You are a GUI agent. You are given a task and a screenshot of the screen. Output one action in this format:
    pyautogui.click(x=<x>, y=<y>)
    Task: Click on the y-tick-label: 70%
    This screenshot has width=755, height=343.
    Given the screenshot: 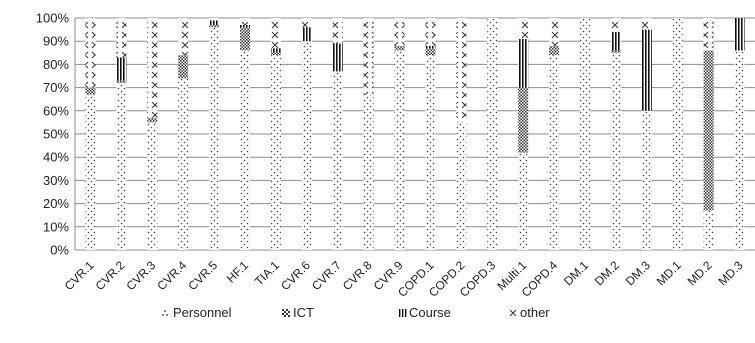 What is the action you would take?
    pyautogui.click(x=56, y=87)
    